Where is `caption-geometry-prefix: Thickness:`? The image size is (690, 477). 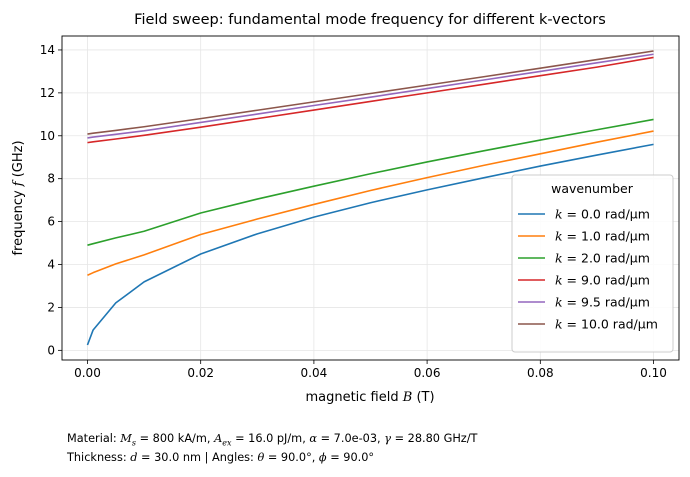
caption-geometry-prefix: Thickness: is located at coordinates (99, 457).